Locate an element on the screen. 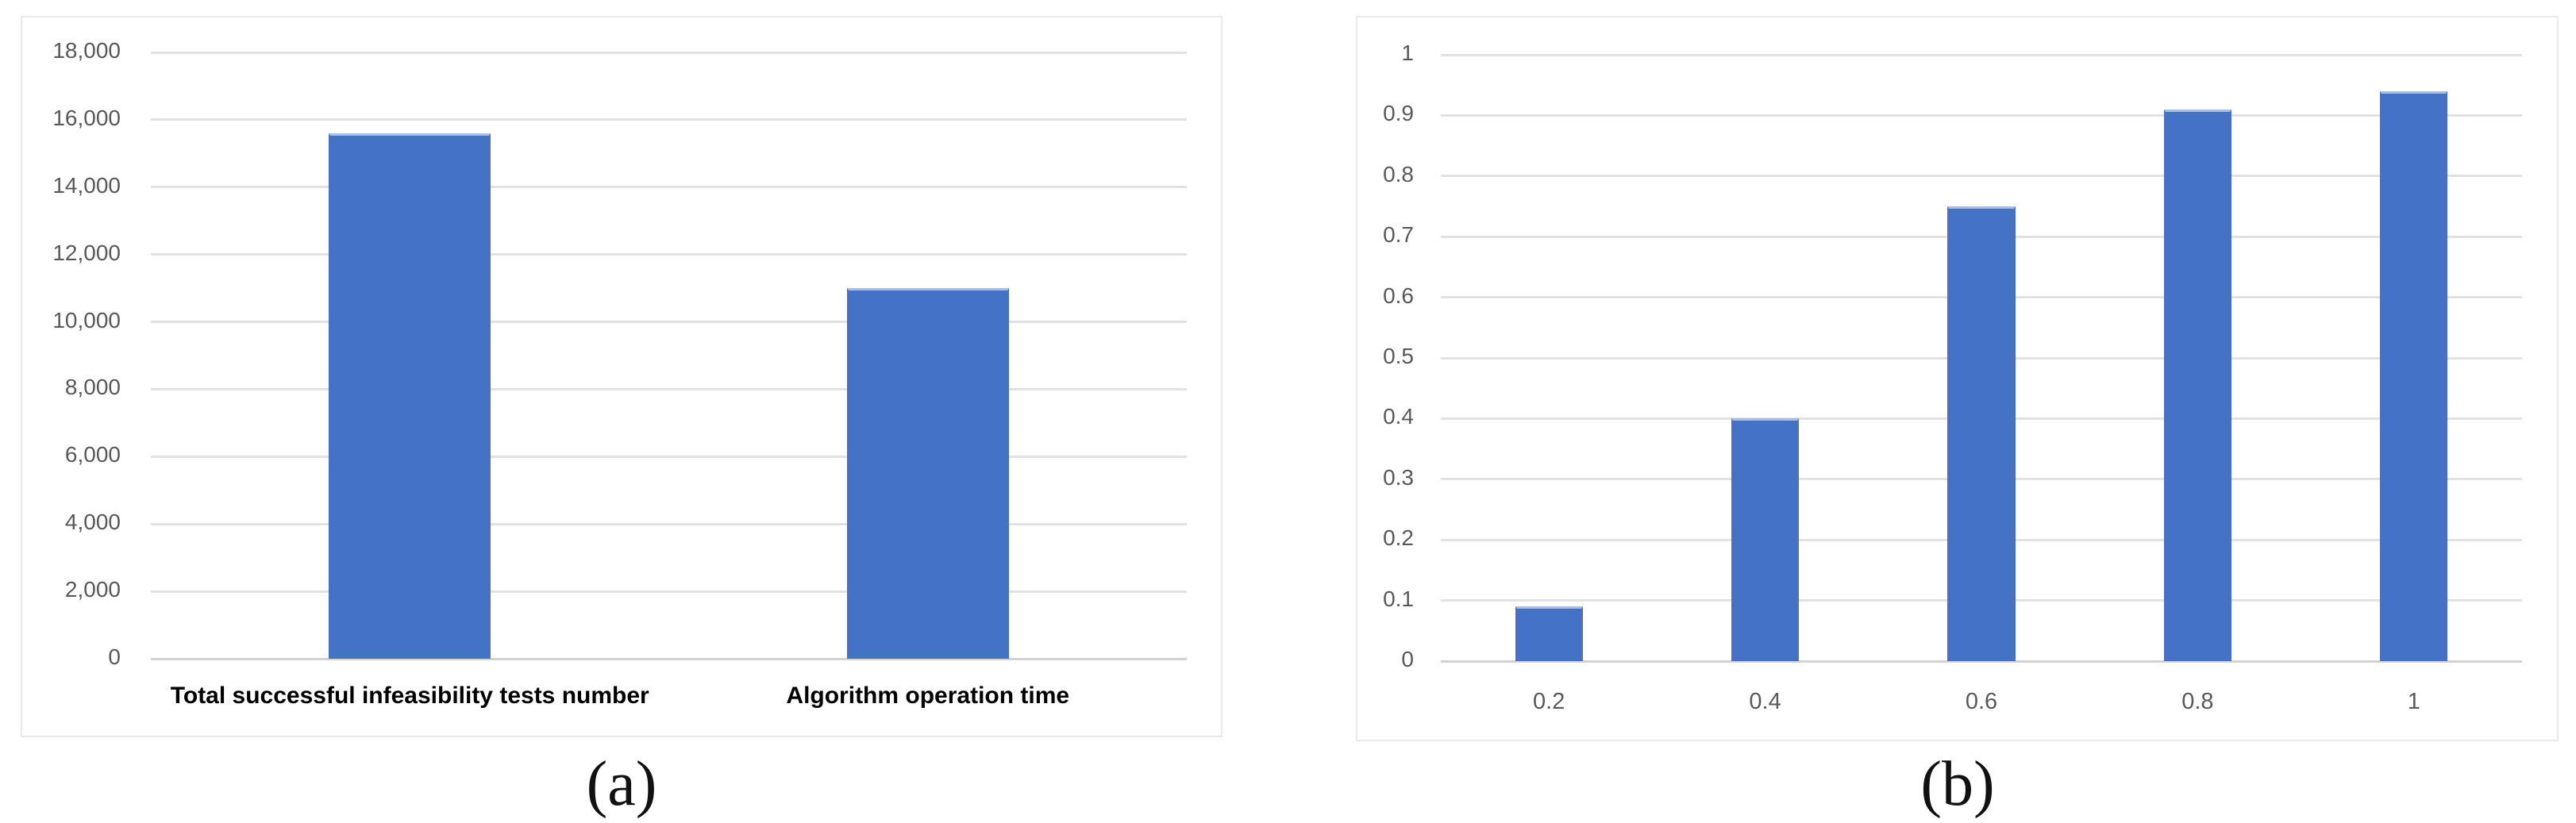 This screenshot has width=2576, height=823. caption-a: (a) is located at coordinates (621, 784).